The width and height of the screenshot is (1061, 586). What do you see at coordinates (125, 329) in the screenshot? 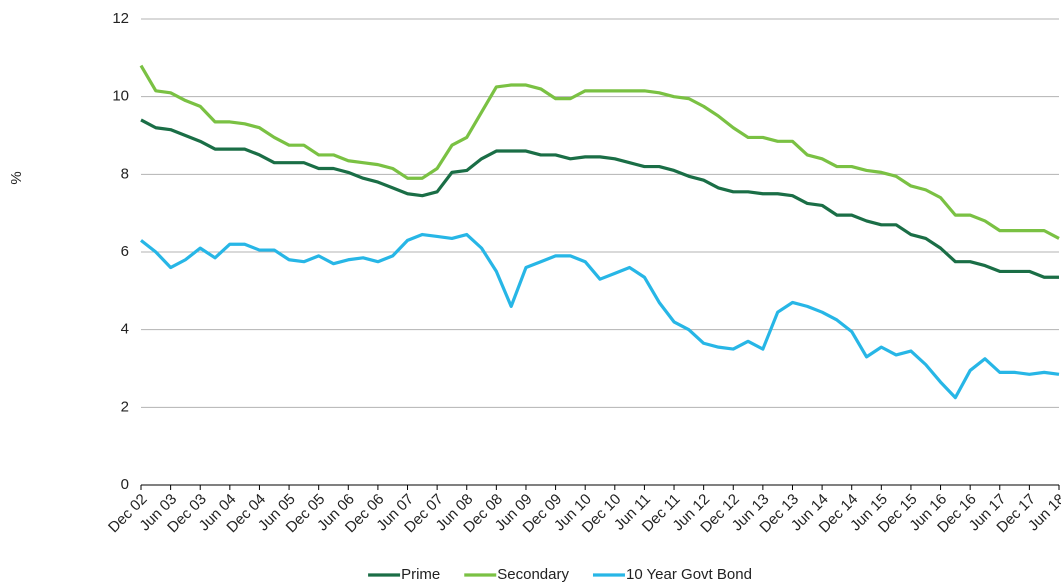
I see `y-tick-label: 4` at bounding box center [125, 329].